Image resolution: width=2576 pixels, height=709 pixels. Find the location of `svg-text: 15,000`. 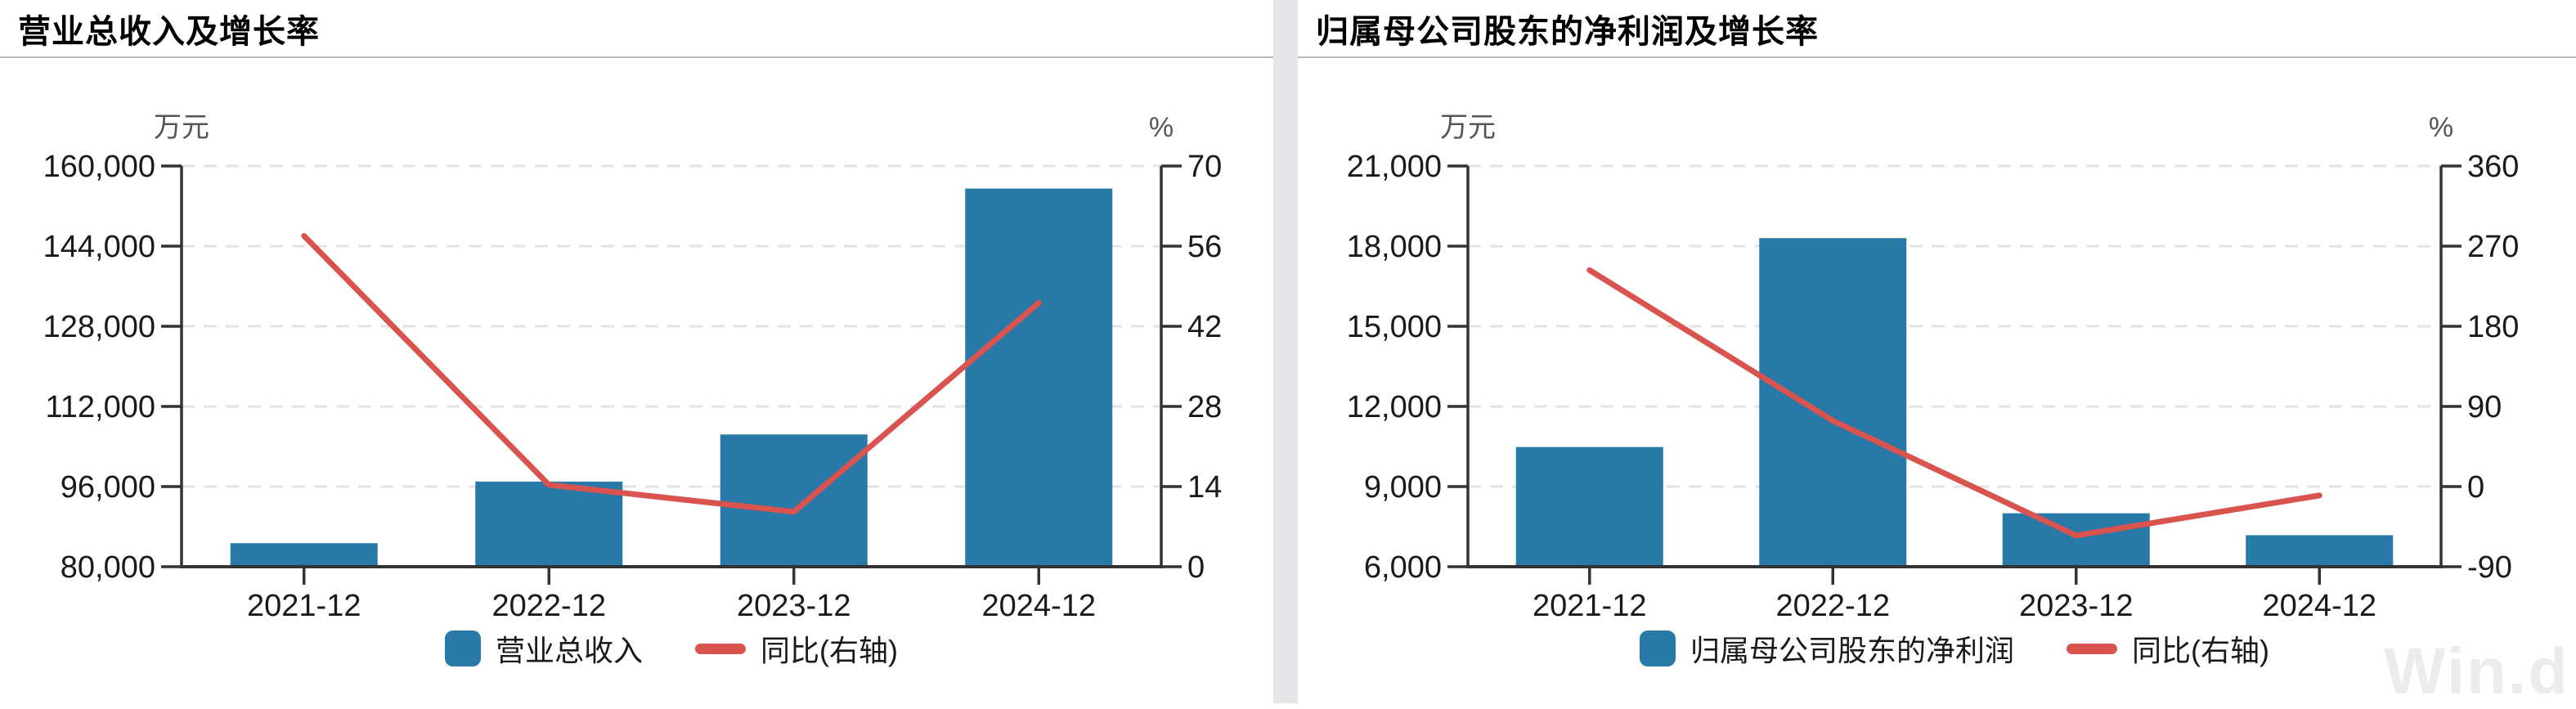

svg-text: 15,000 is located at coordinates (1394, 327).